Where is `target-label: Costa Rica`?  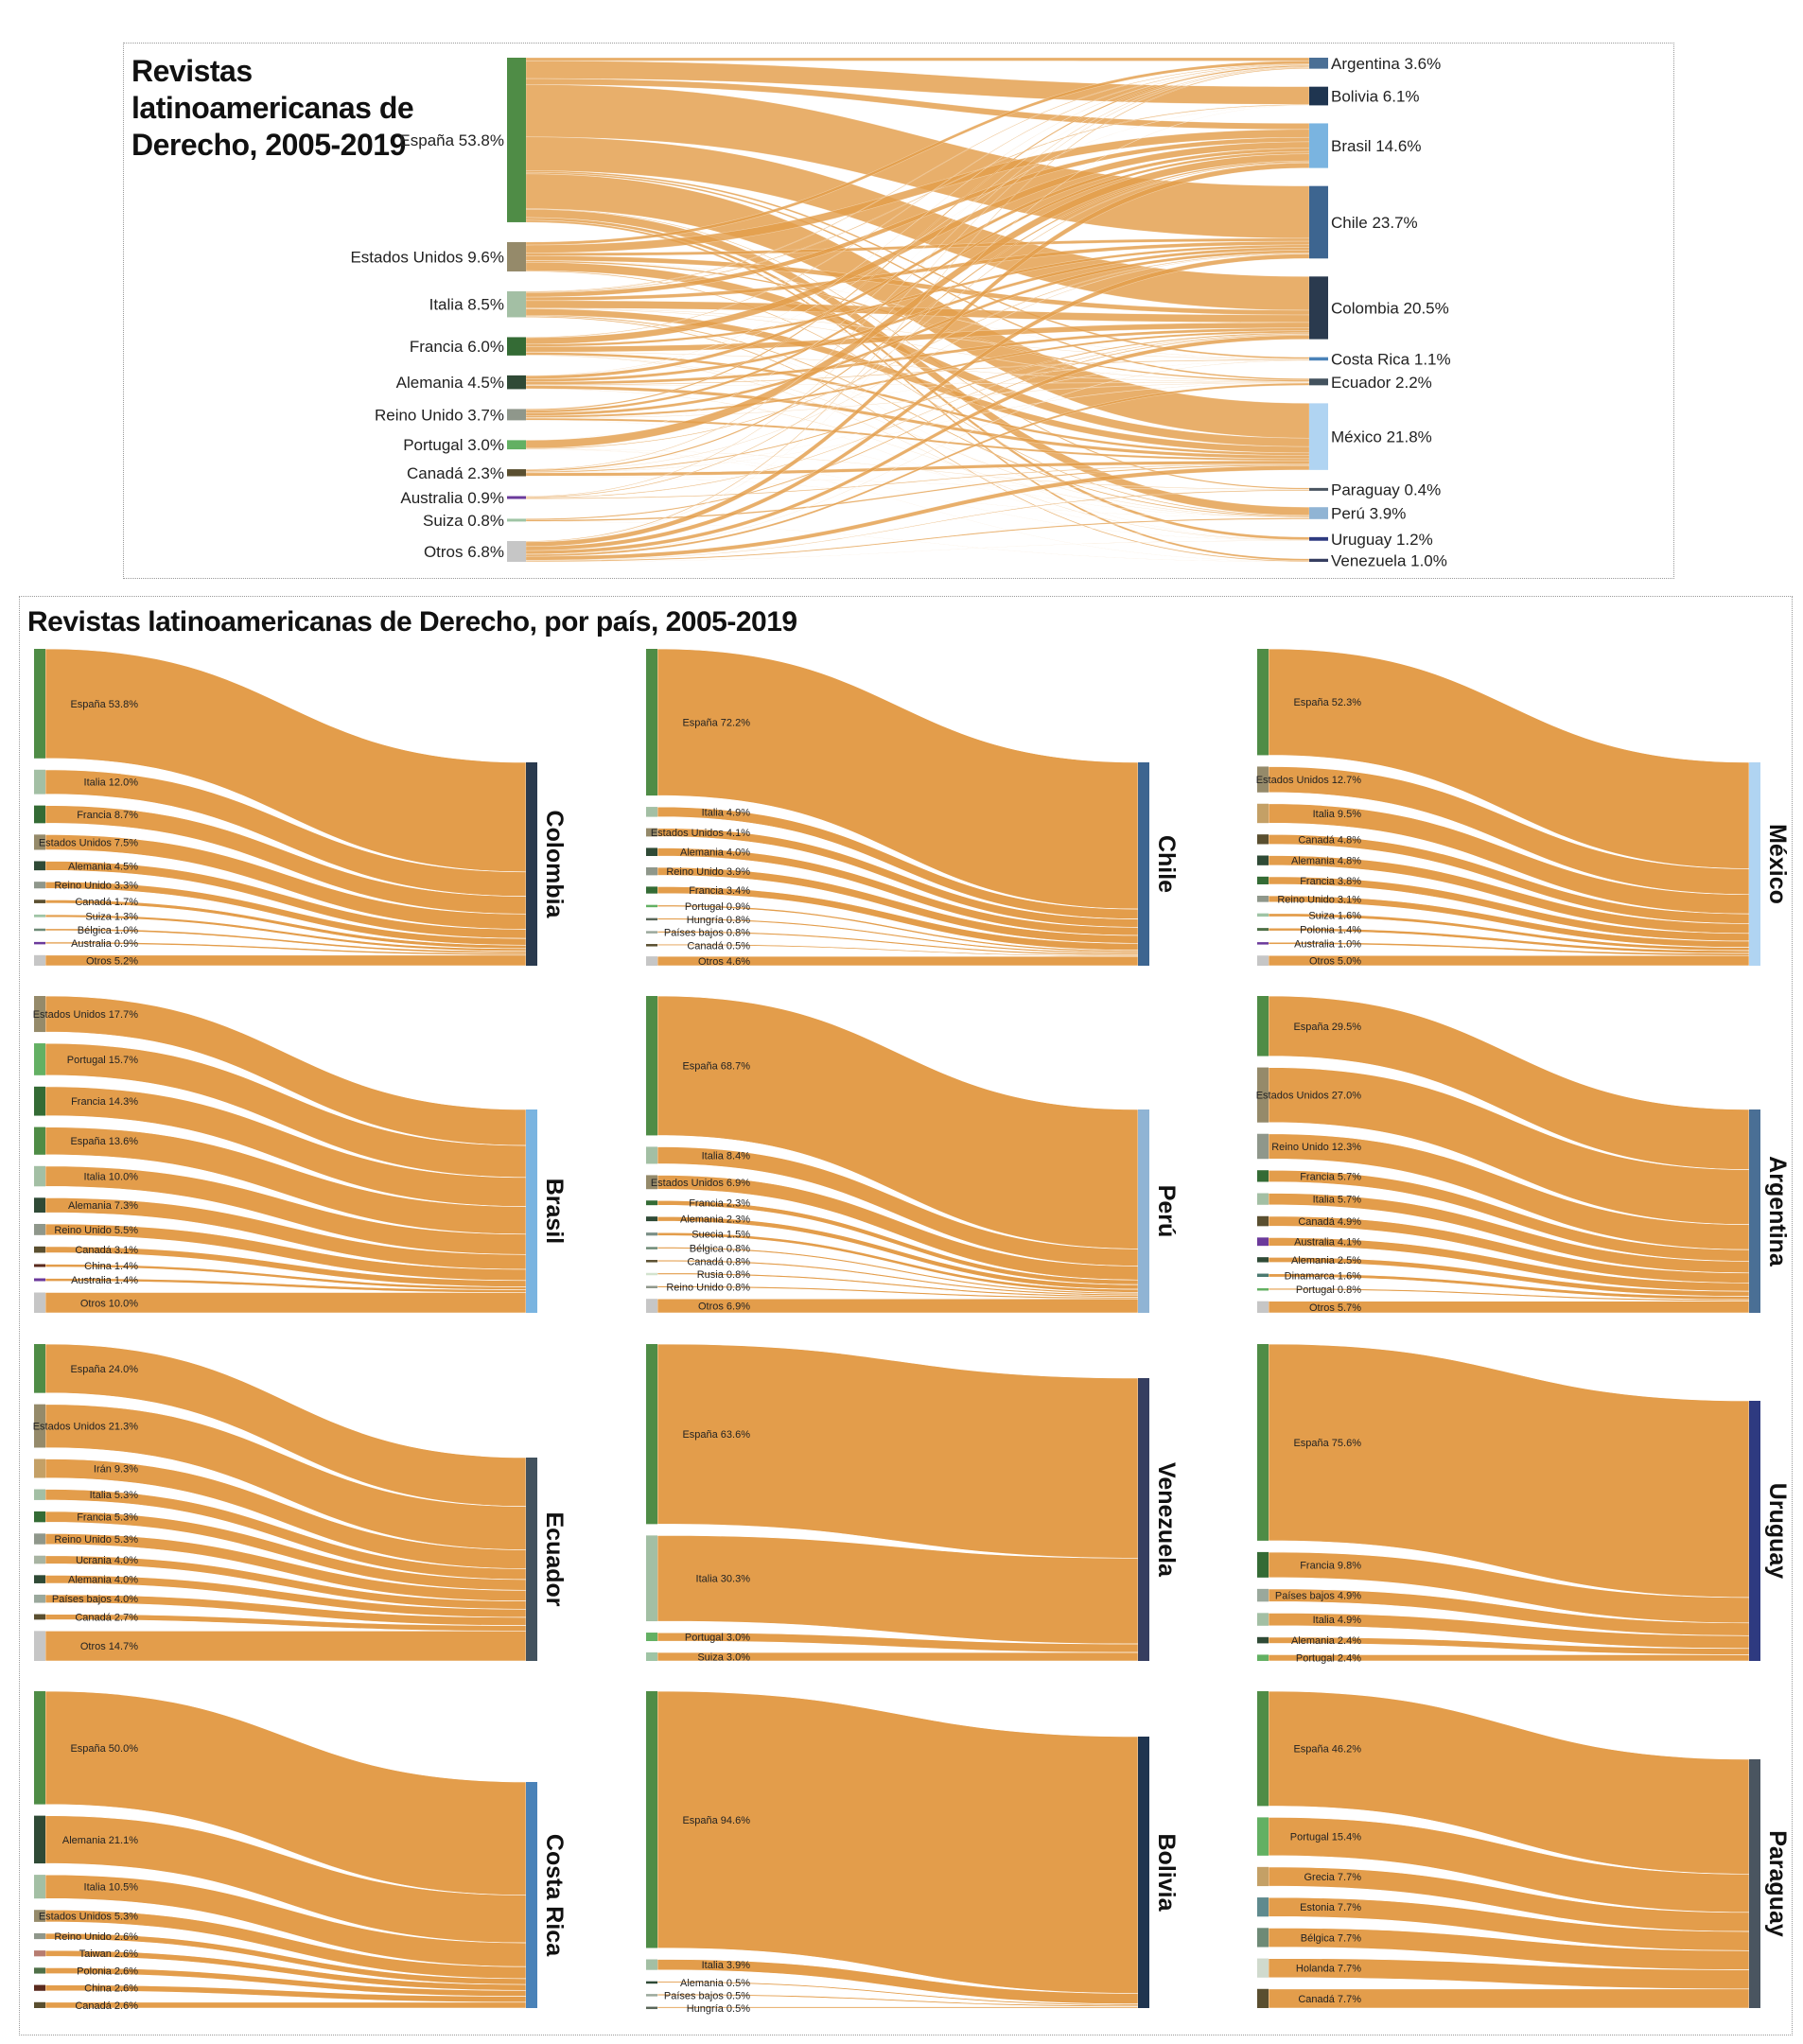
target-label: Costa Rica is located at coordinates (554, 1895).